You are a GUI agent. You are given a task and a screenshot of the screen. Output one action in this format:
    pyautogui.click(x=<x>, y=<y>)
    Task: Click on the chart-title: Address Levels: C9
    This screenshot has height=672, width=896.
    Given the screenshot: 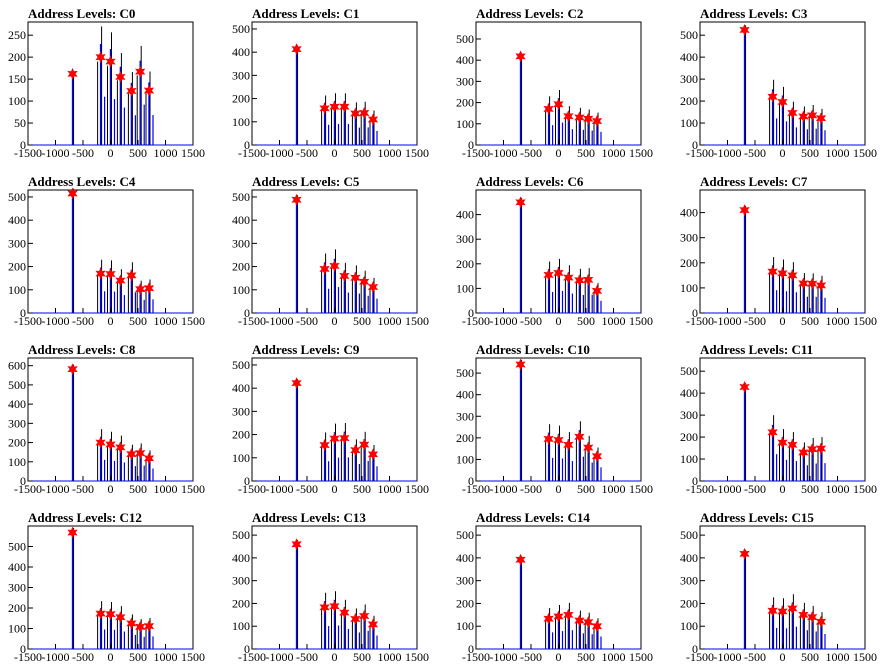 What is the action you would take?
    pyautogui.click(x=306, y=349)
    